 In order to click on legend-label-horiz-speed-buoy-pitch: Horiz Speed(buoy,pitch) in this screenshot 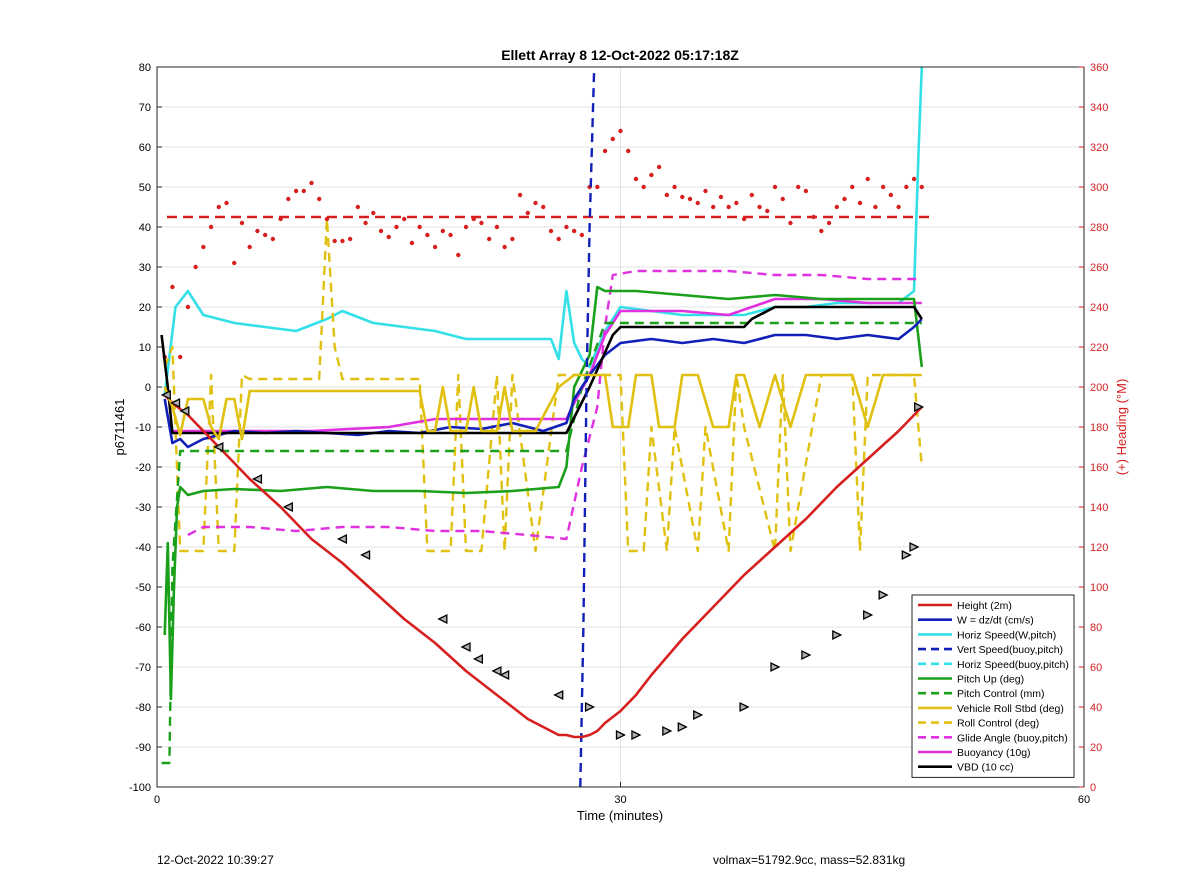, I will do `click(1013, 665)`.